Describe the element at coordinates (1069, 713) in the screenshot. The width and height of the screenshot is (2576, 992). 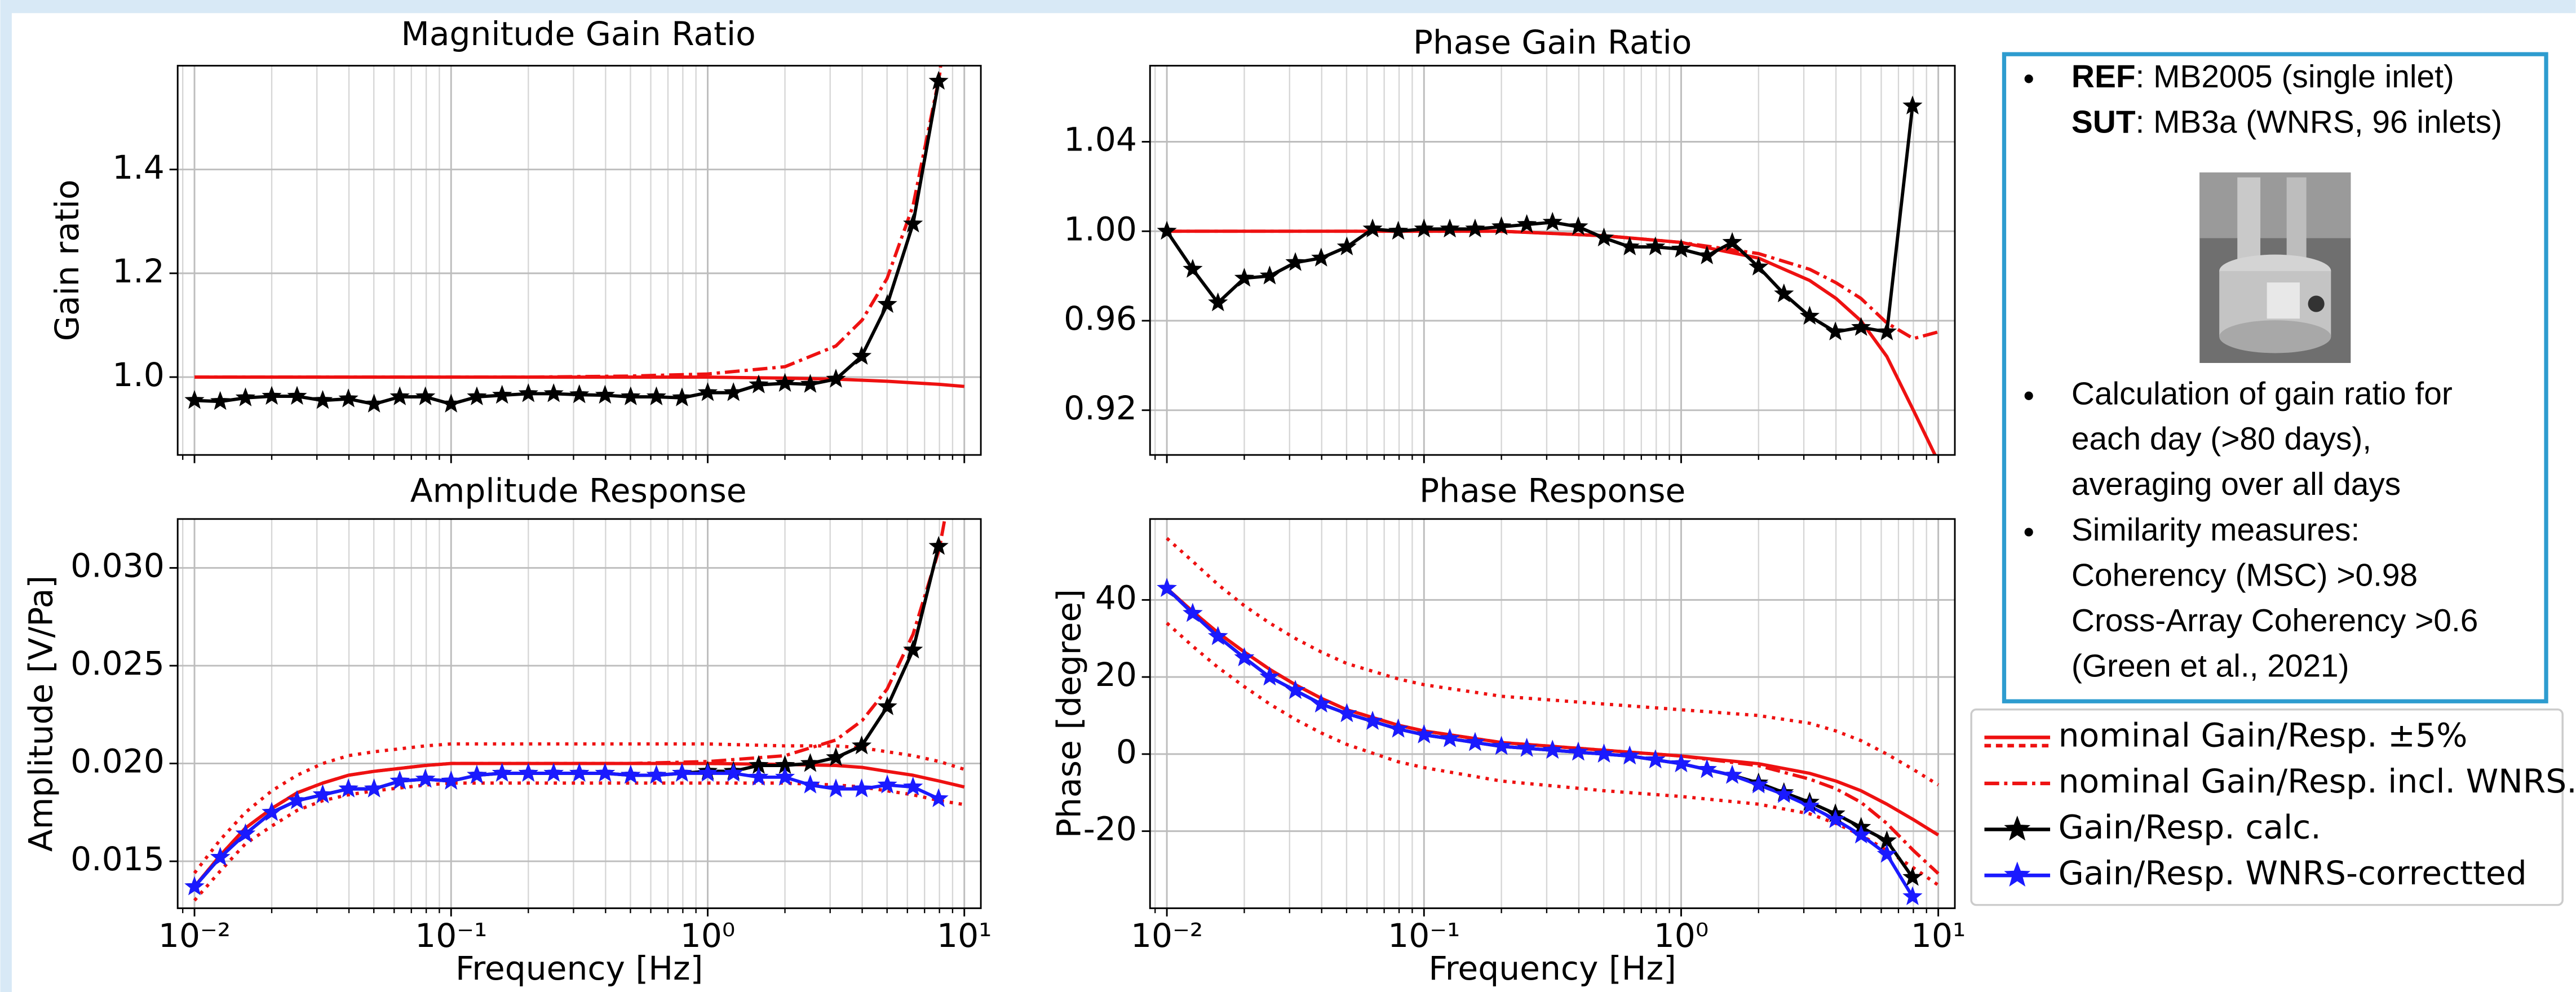
I see `y-axis-label: Phase [degree]` at that location.